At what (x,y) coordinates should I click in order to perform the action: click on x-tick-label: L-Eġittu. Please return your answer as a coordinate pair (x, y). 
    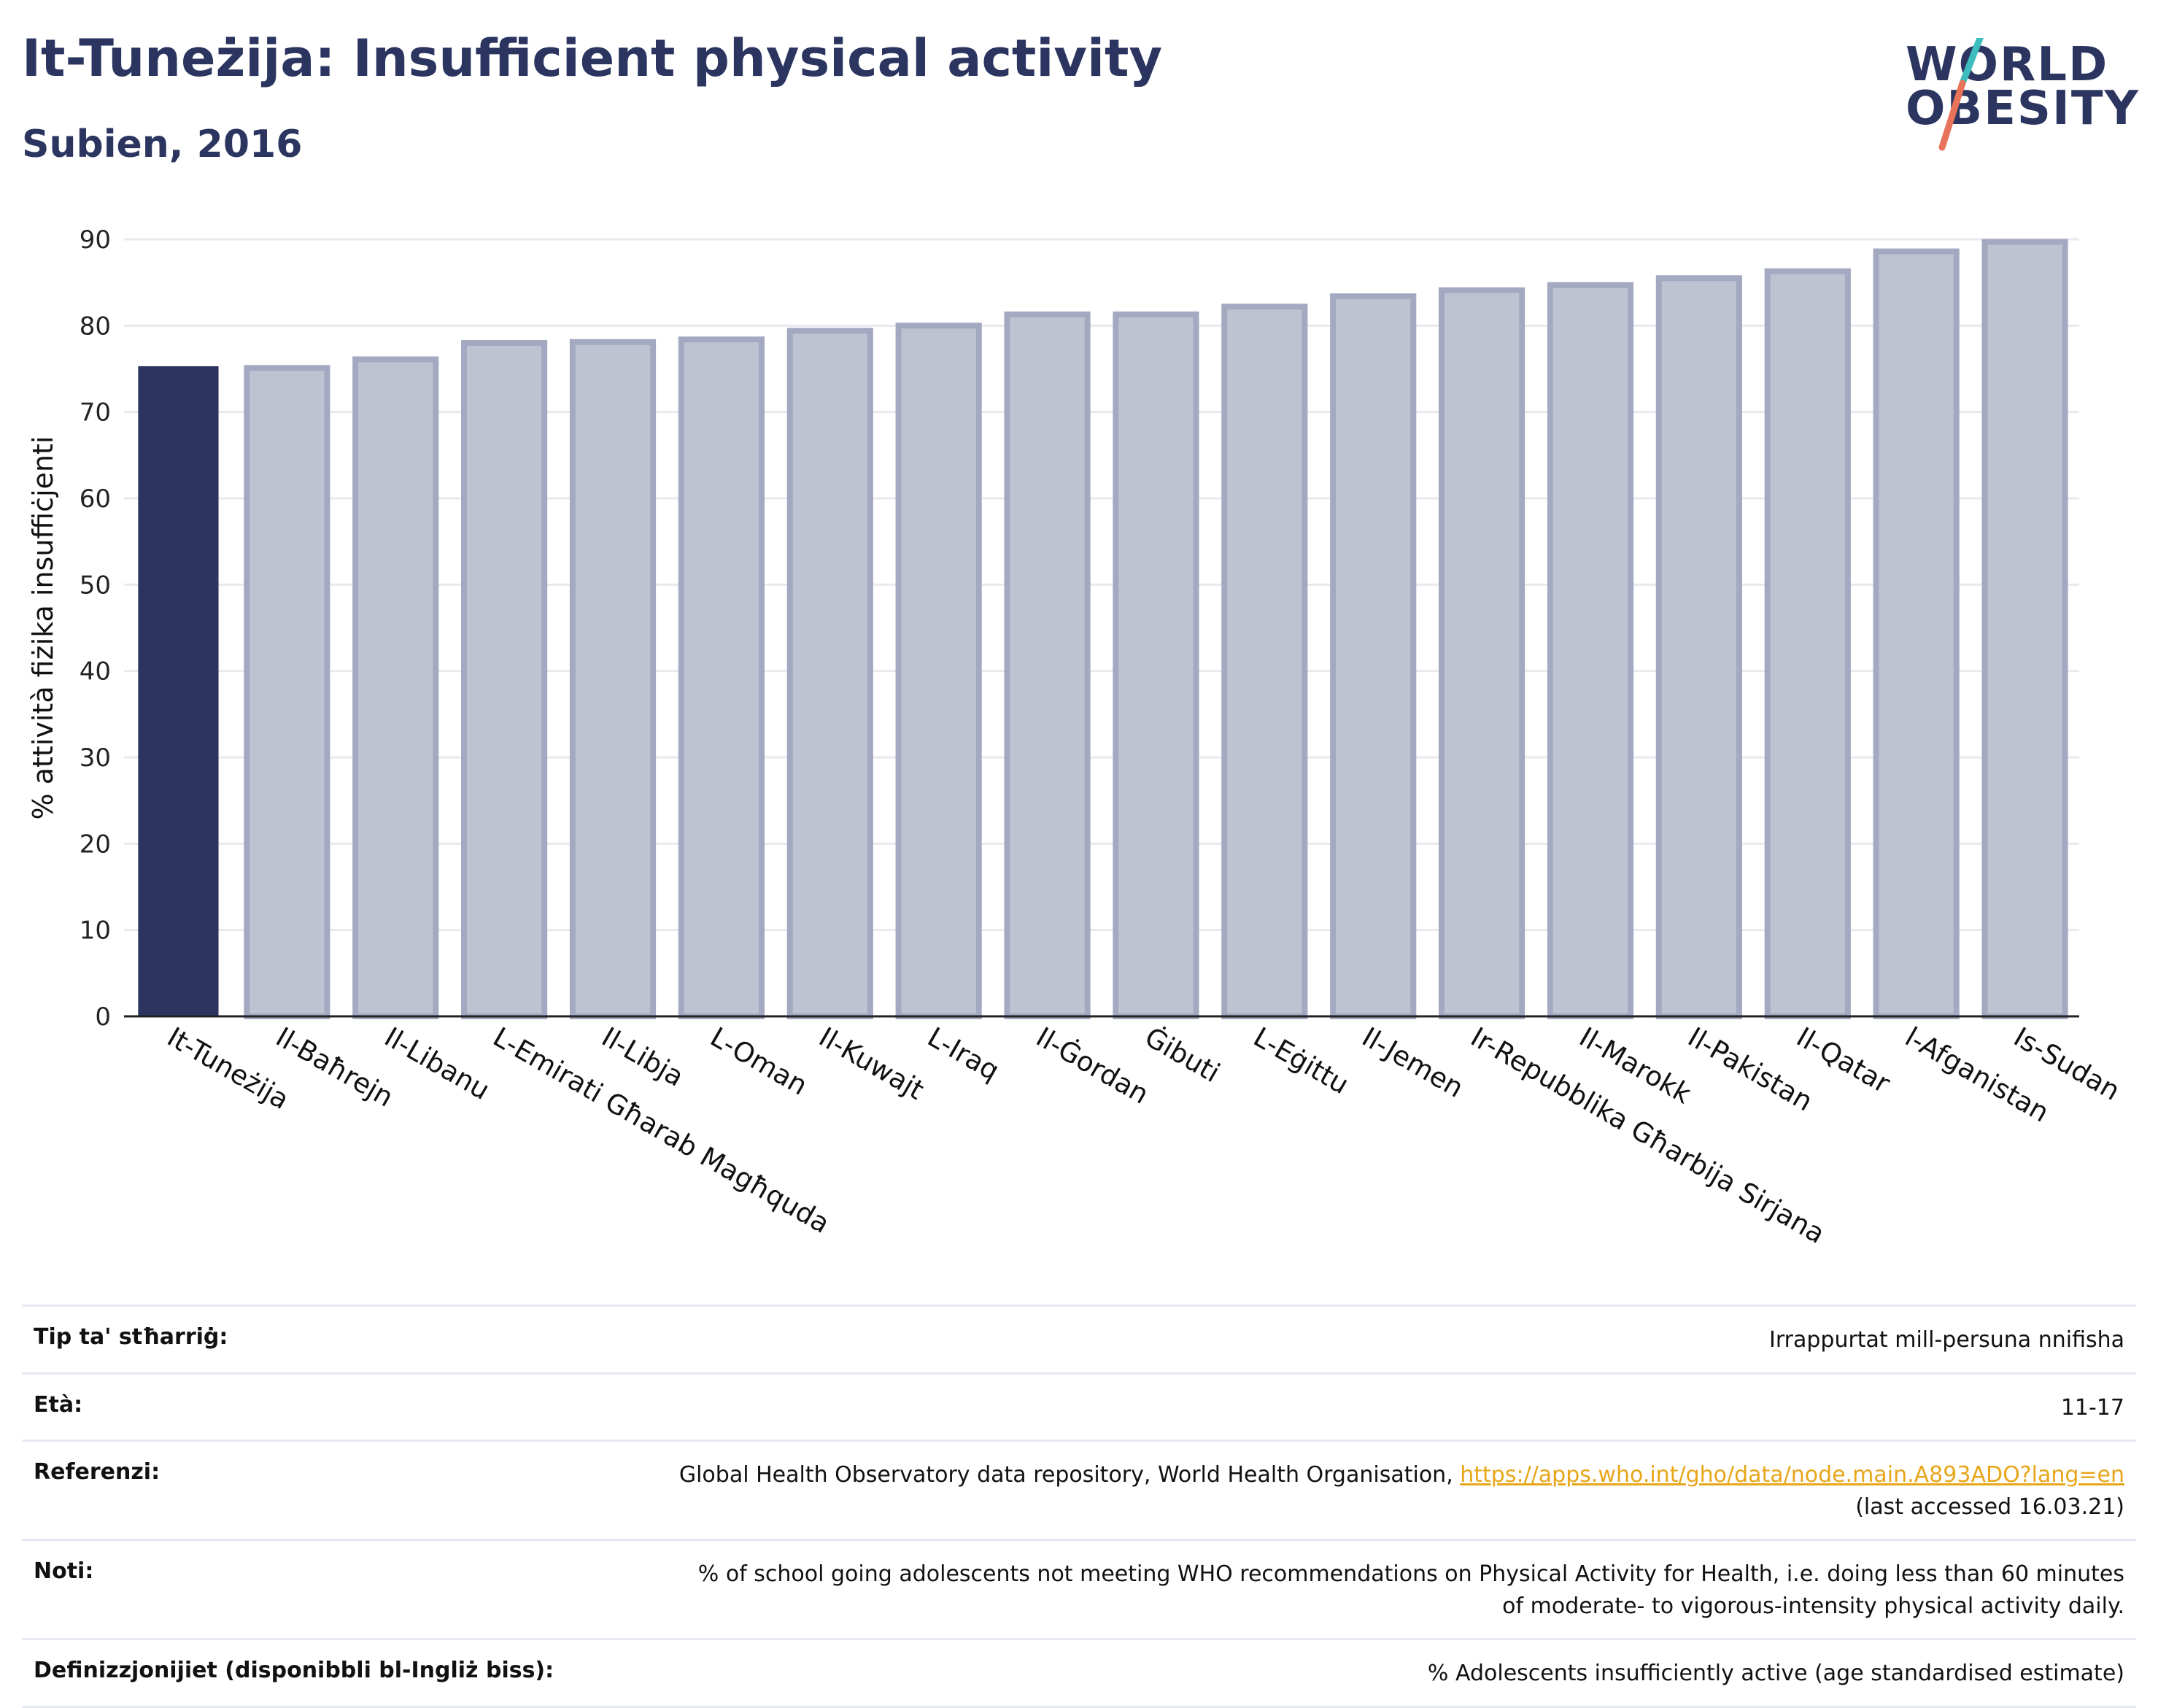
    Looking at the image, I should click on (1301, 1061).